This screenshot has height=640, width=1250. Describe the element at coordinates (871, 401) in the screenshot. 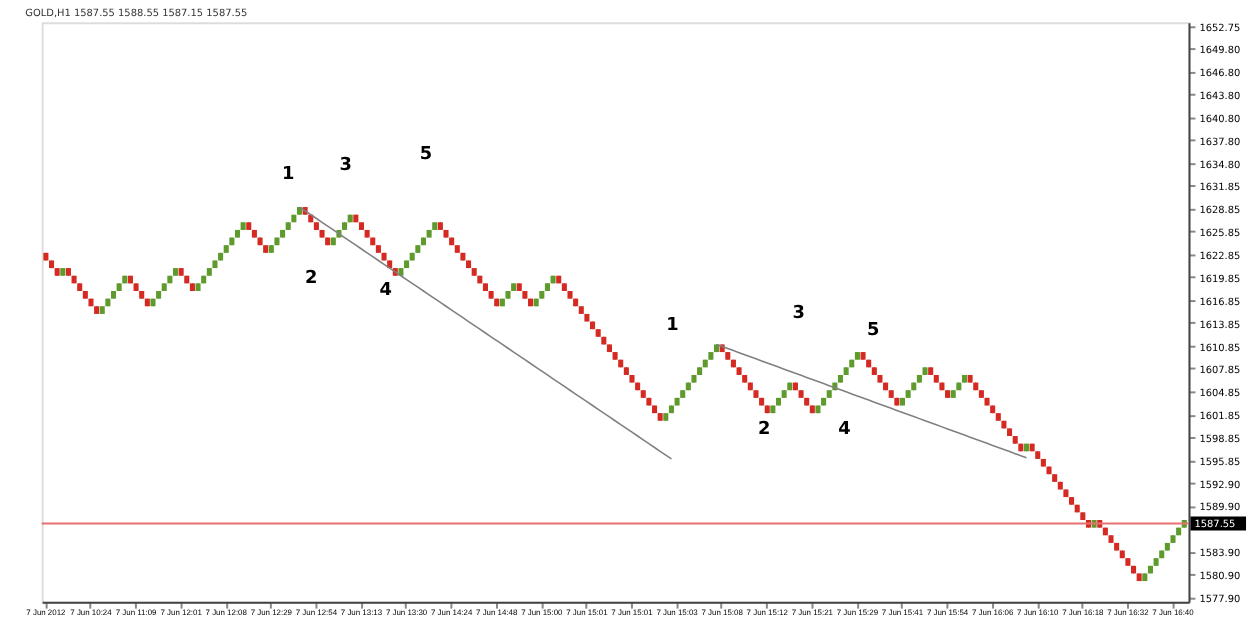

I see `line-series` at that location.